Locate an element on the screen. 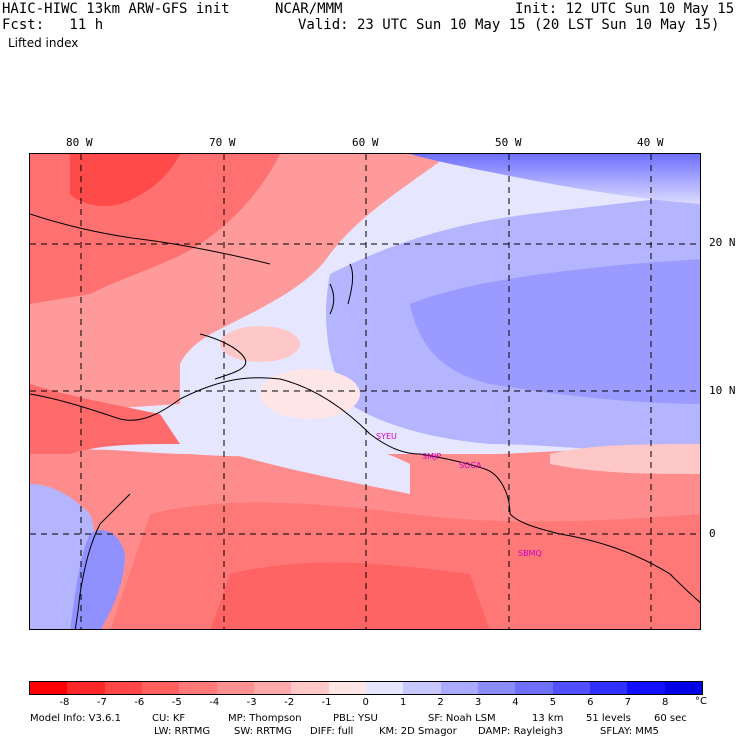  footer-resolution: 13 km is located at coordinates (548, 718).